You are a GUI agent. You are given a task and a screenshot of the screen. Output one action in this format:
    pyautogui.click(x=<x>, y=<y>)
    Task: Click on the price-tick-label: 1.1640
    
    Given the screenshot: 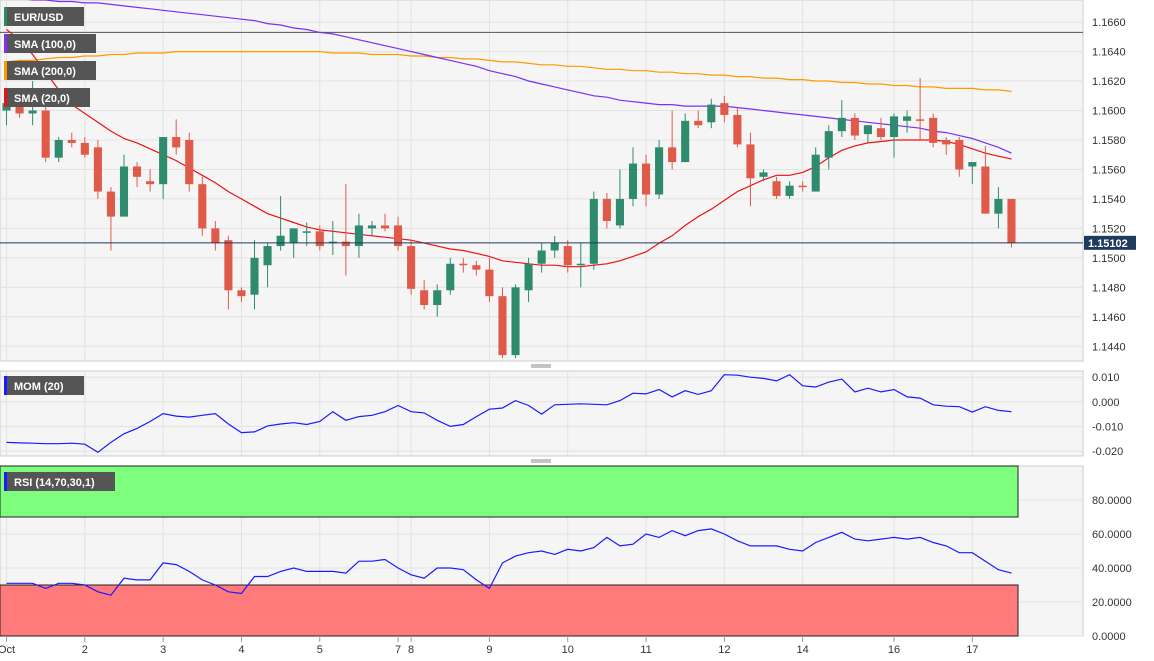 What is the action you would take?
    pyautogui.click(x=1109, y=53)
    